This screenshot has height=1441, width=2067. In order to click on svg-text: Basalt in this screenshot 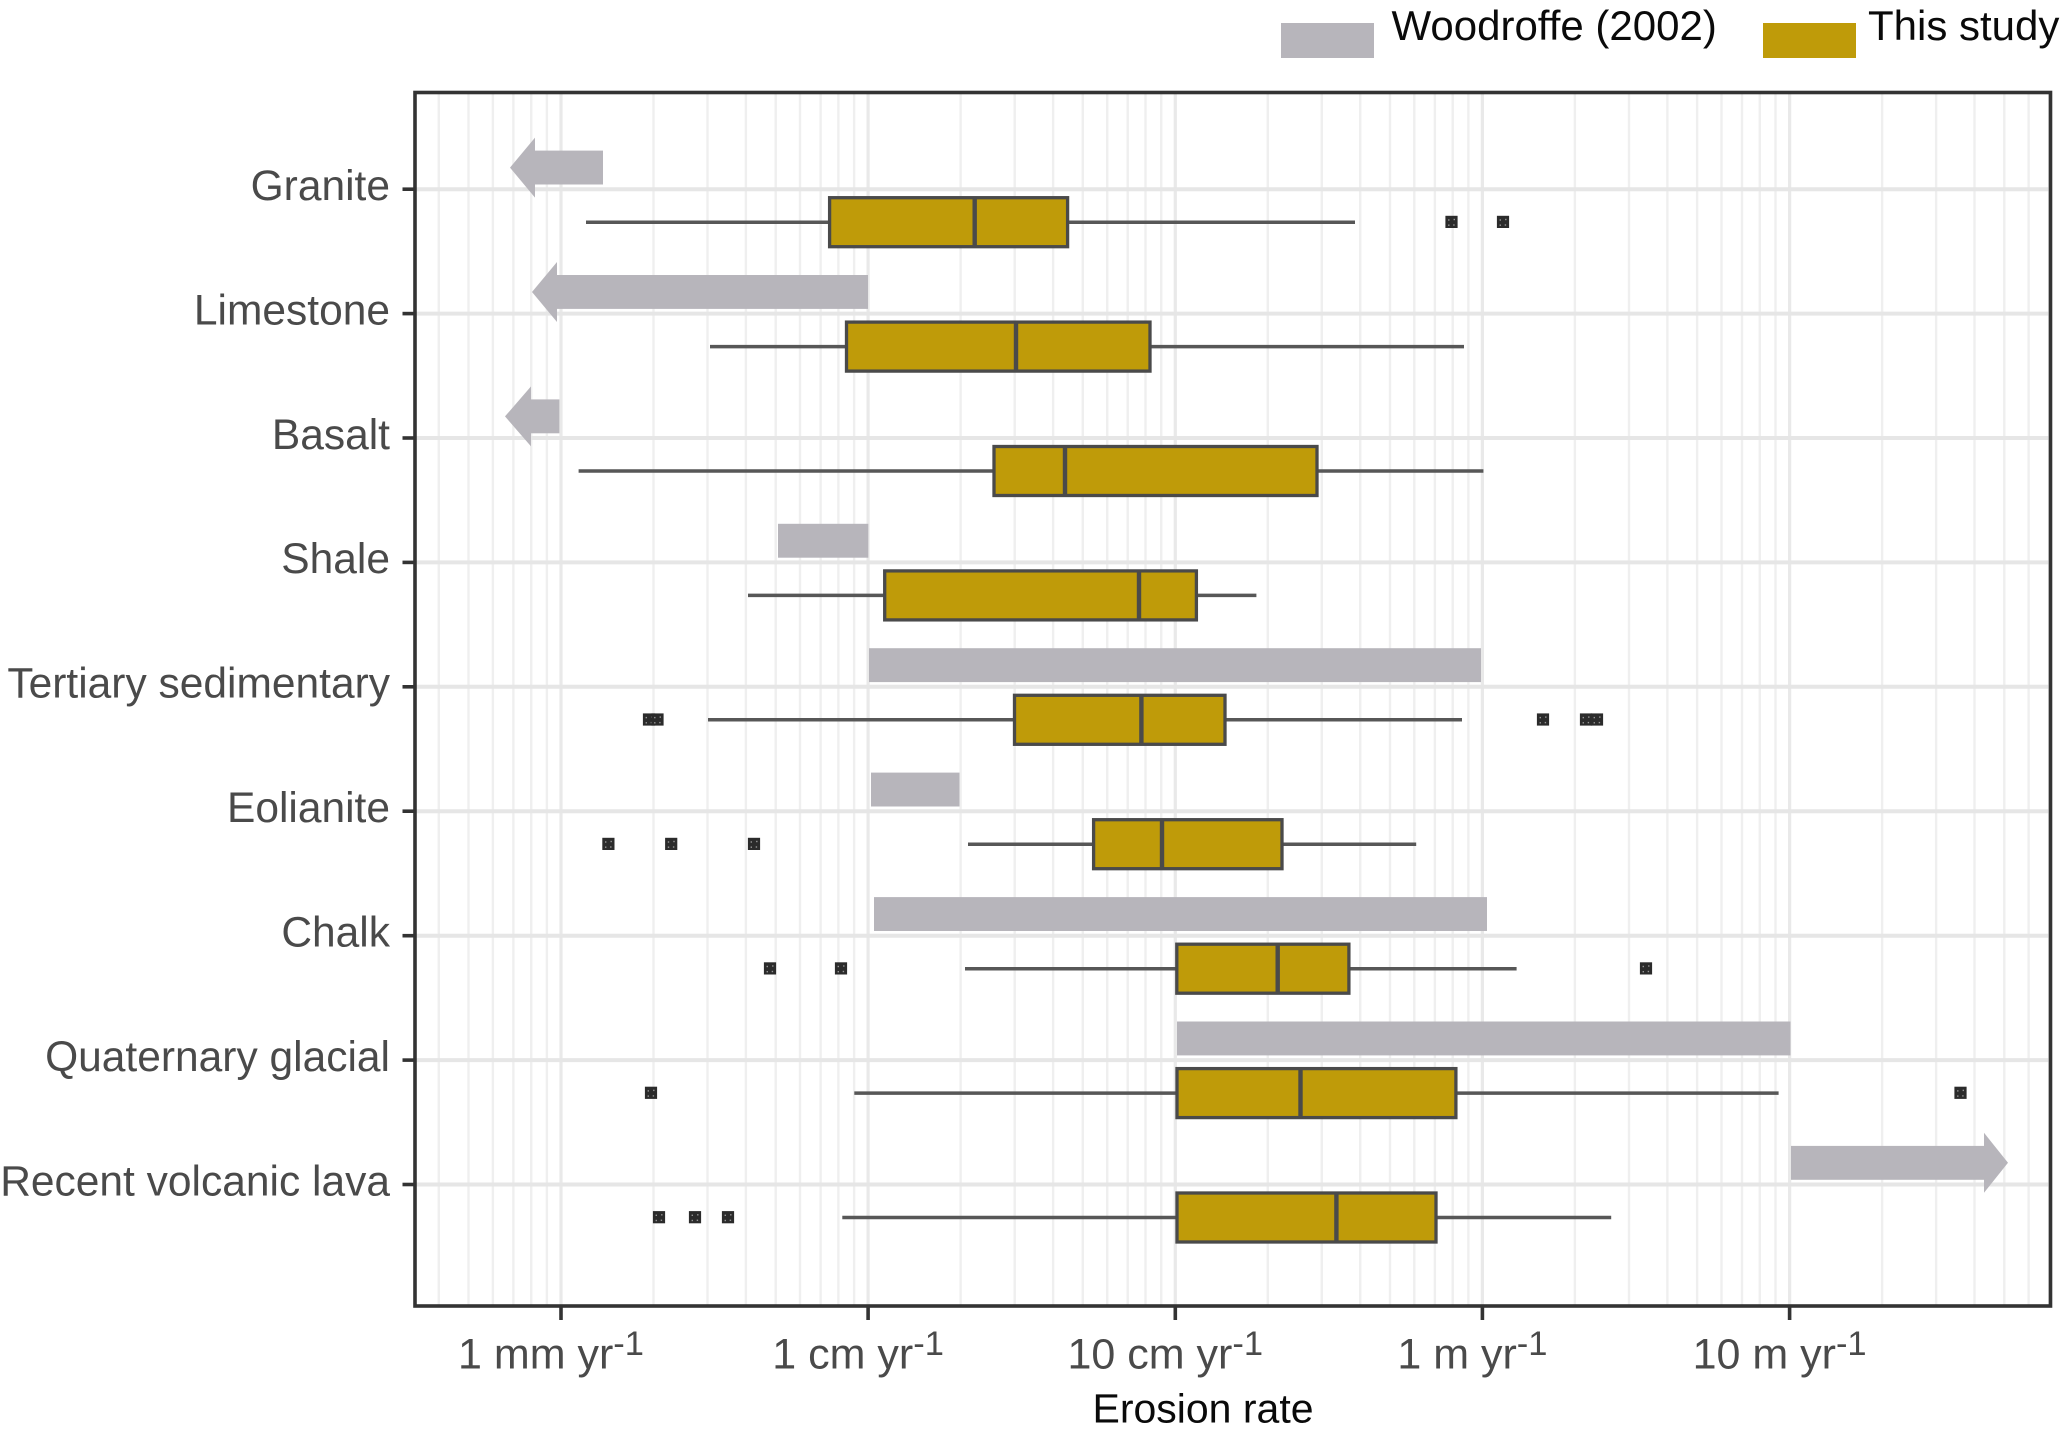, I will do `click(331, 435)`.